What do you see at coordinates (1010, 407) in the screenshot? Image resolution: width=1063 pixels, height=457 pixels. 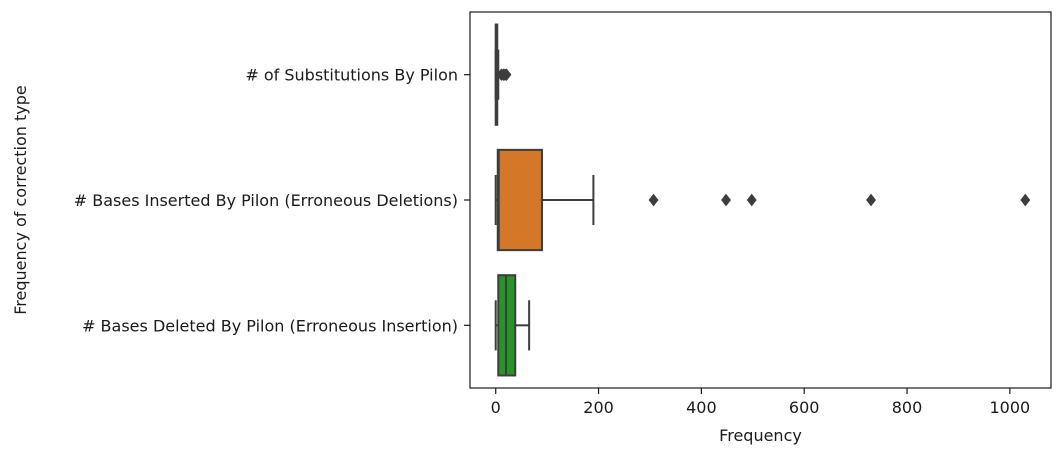 I see `x-tick-label: 1000` at bounding box center [1010, 407].